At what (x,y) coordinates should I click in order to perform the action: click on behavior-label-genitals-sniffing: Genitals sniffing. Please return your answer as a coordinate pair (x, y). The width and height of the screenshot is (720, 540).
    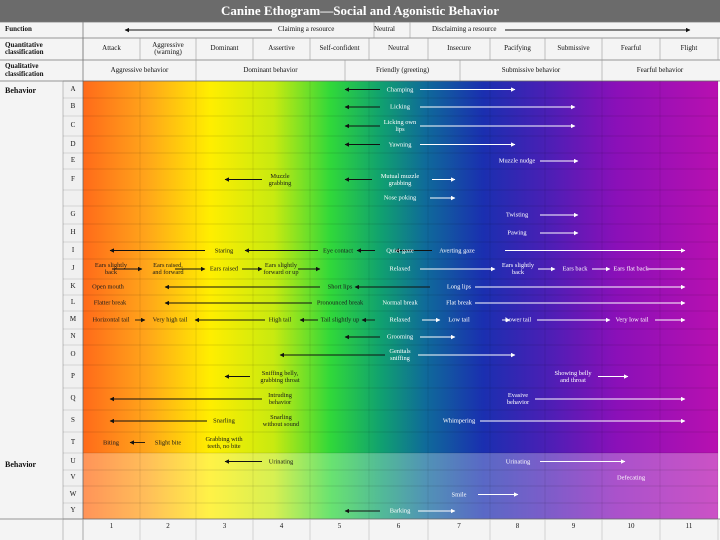
    Looking at the image, I should click on (400, 354).